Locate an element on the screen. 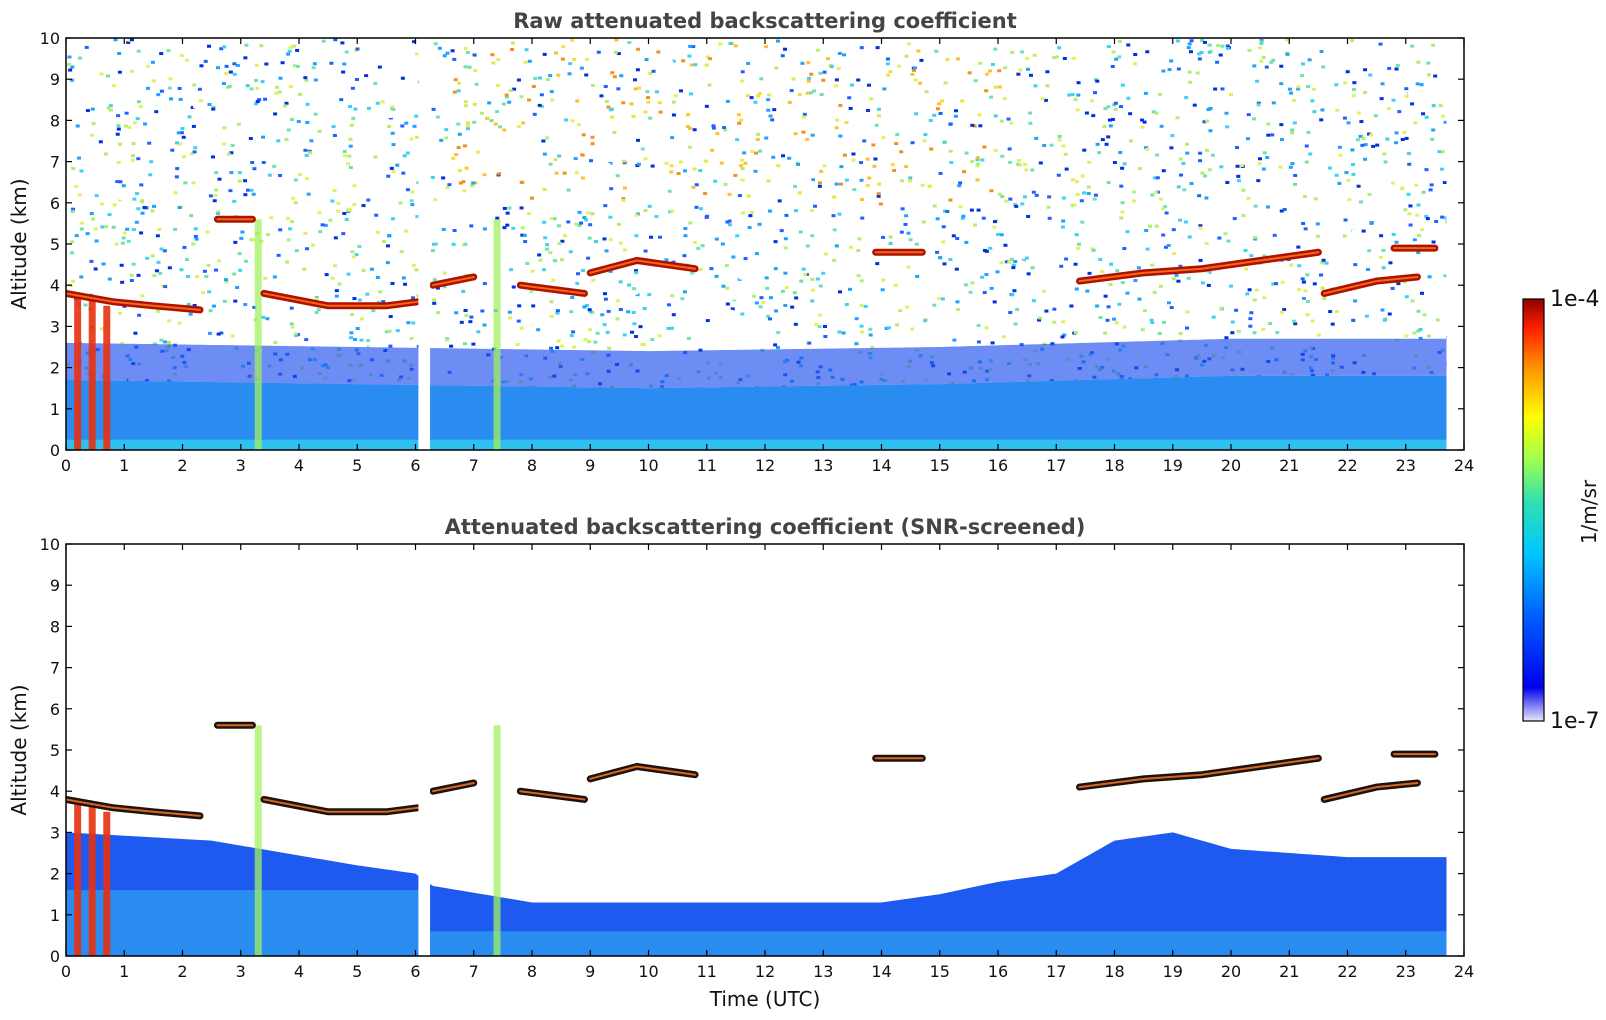 Image resolution: width=1606 pixels, height=1020 pixels. bottom-y-axis-label: Altitude (km) is located at coordinates (19, 749).